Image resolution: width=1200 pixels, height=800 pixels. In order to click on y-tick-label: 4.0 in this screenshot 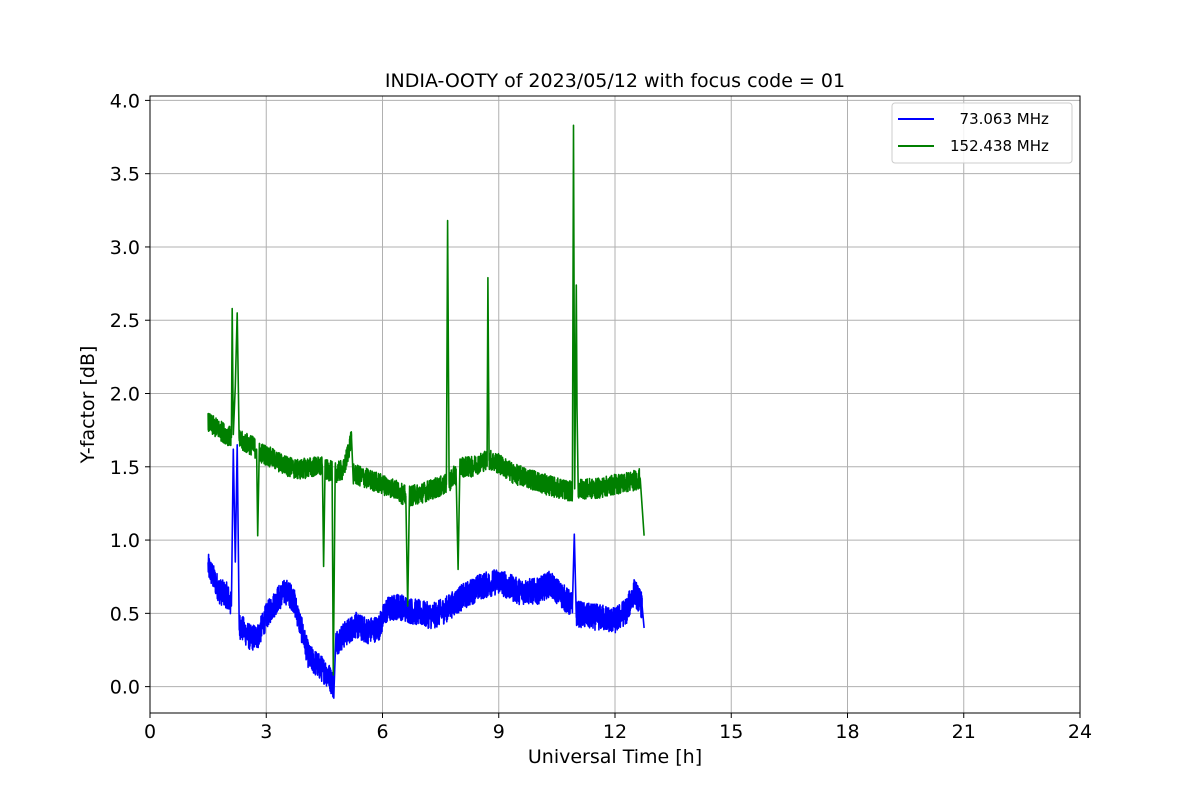, I will do `click(125, 101)`.